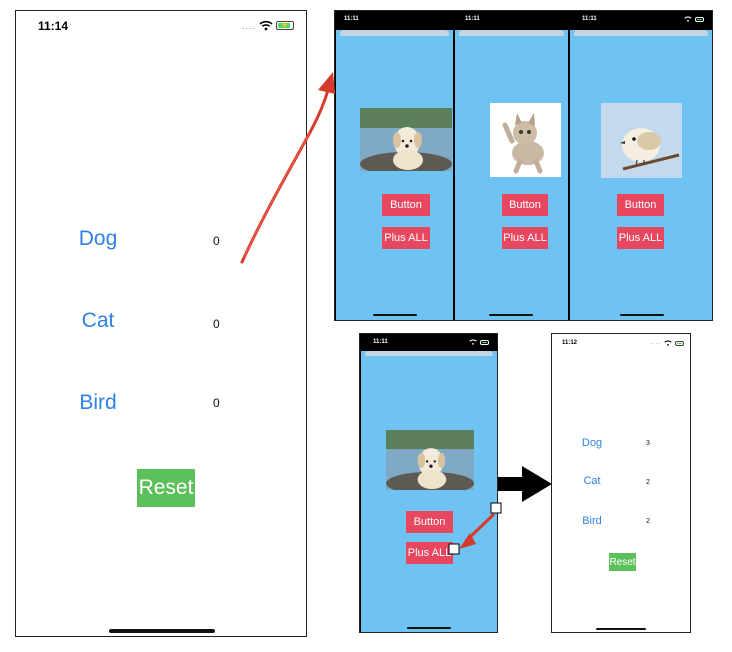  I want to click on dog-count: 0, so click(216, 241).